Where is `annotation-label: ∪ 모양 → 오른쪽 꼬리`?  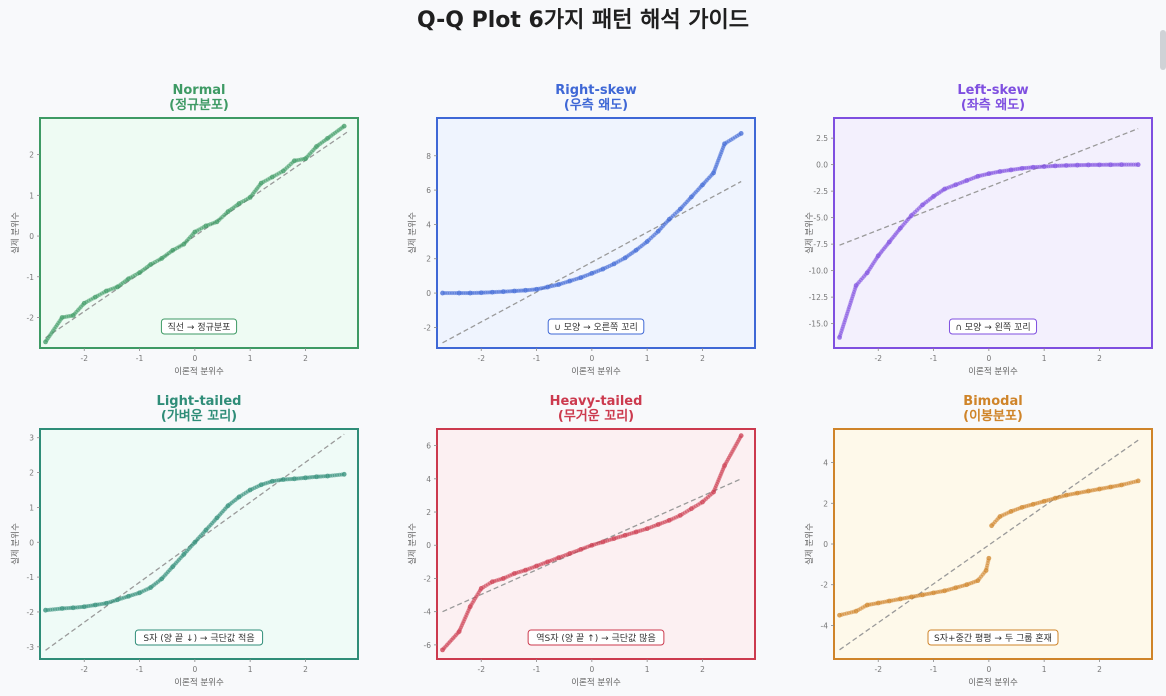
annotation-label: ∪ 모양 → 오른쪽 꼬리 is located at coordinates (596, 327).